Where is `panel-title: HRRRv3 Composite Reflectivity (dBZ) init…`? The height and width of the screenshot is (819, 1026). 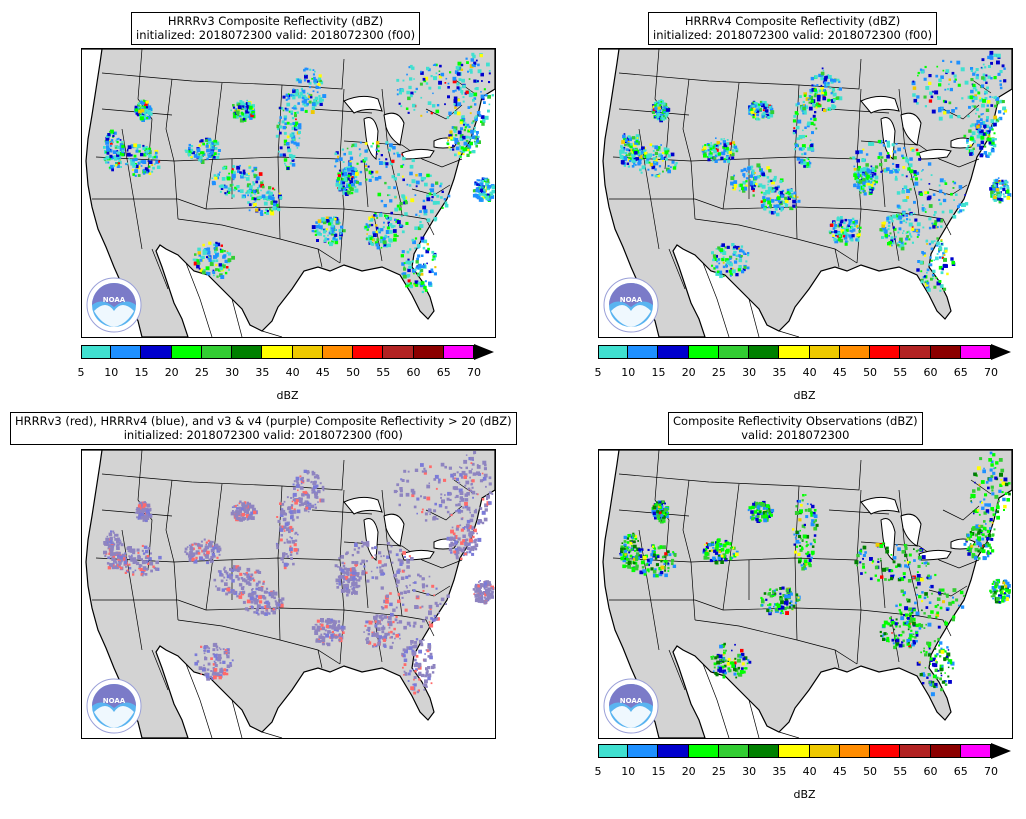 panel-title: HRRRv3 Composite Reflectivity (dBZ) init… is located at coordinates (276, 28).